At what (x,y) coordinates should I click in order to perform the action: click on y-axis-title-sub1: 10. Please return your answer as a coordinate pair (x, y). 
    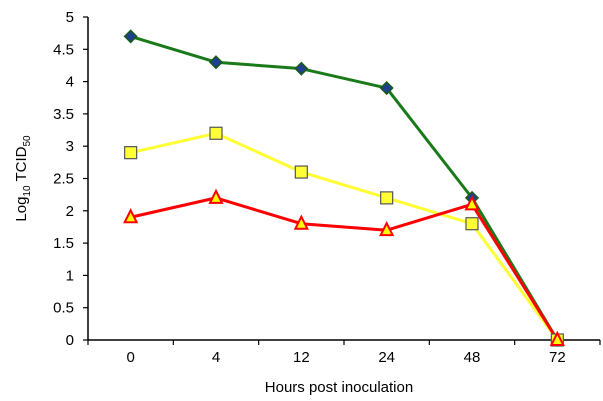
    Looking at the image, I should click on (27, 191).